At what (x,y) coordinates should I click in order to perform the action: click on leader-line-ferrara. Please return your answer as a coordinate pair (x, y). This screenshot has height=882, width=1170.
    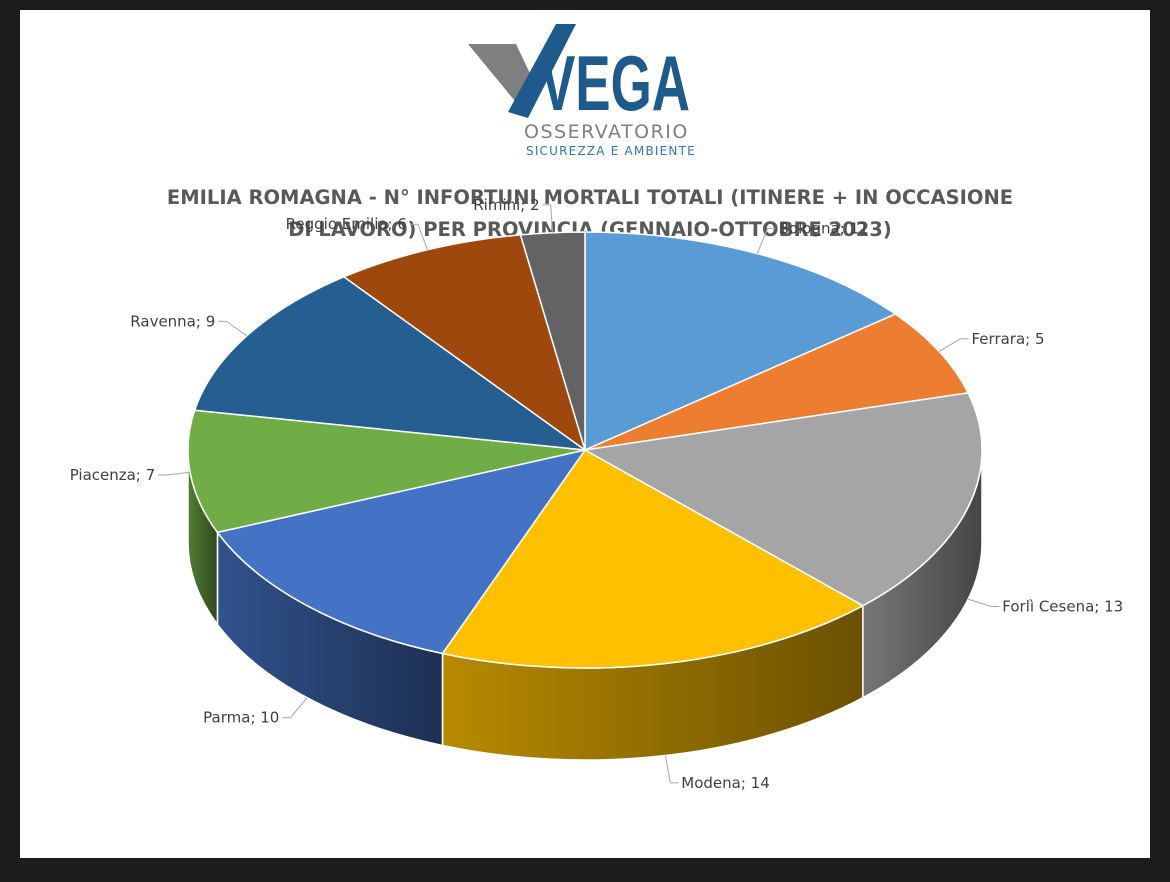
    Looking at the image, I should click on (953, 345).